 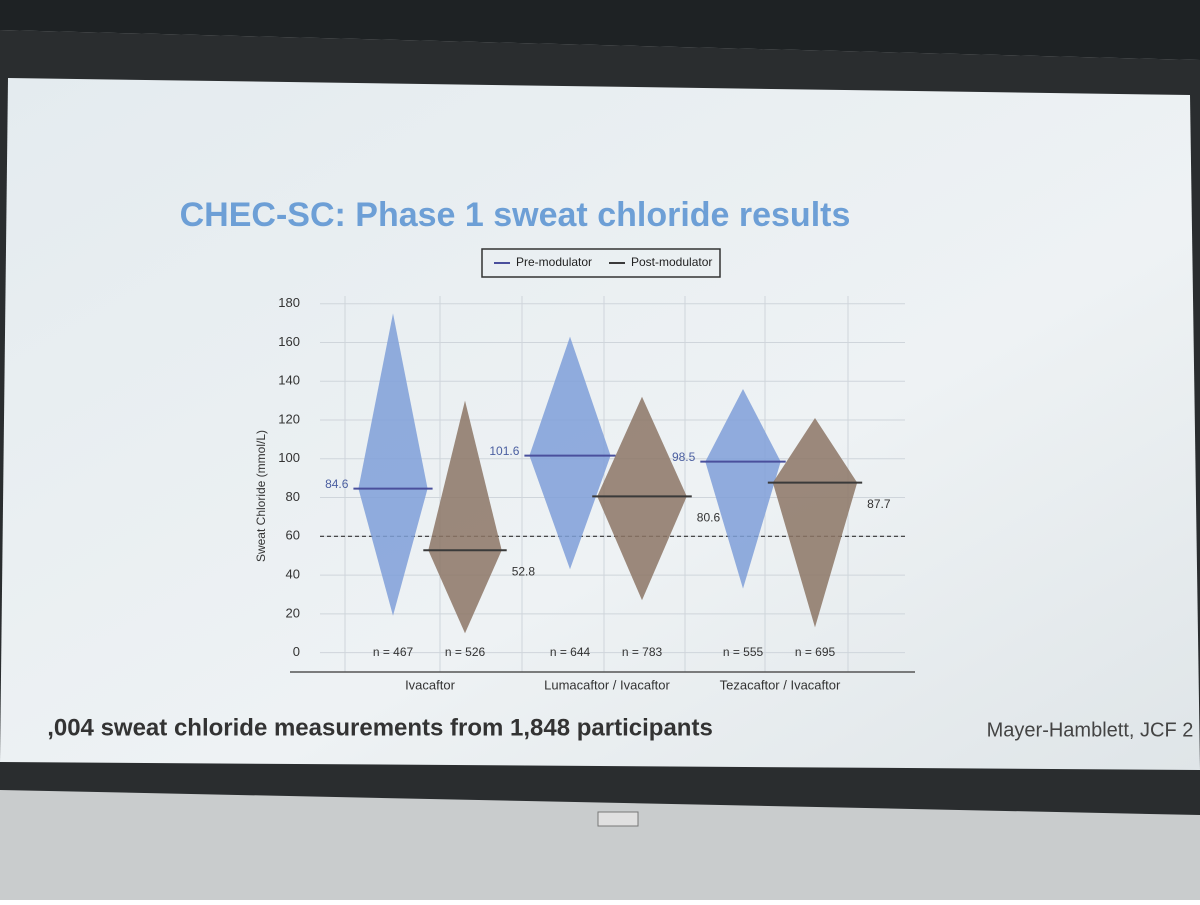 I want to click on y-tick-label: 100, so click(x=289, y=457).